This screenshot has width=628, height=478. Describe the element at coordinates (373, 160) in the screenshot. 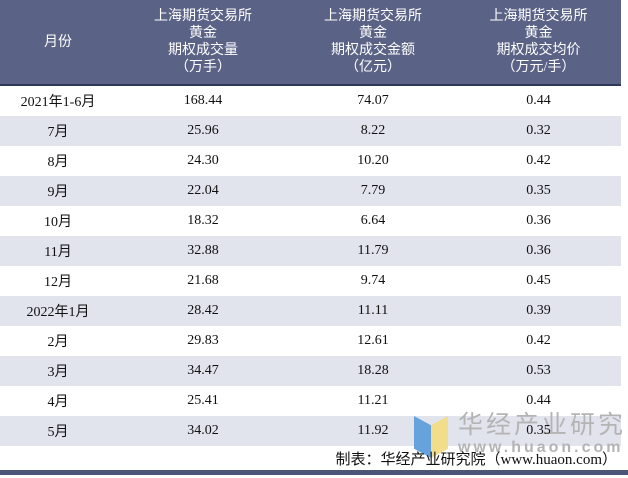

I see `value-cell: 10.20` at that location.